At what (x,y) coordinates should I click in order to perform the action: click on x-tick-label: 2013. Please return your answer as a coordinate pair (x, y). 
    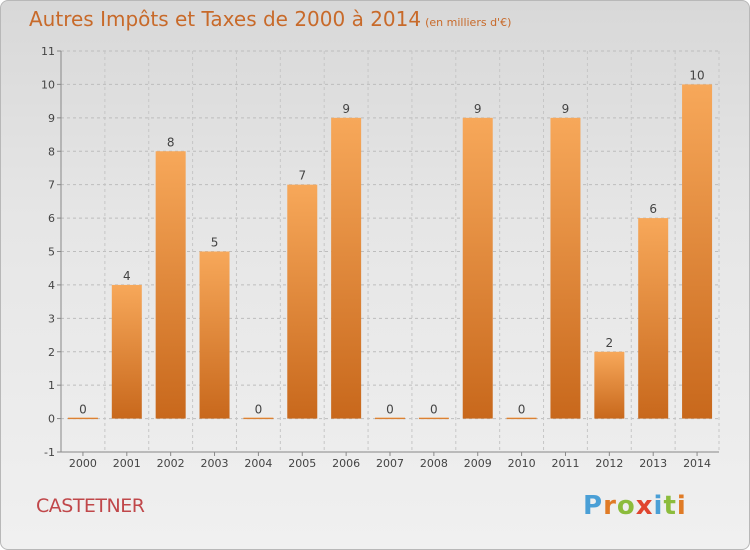
    Looking at the image, I should click on (653, 463).